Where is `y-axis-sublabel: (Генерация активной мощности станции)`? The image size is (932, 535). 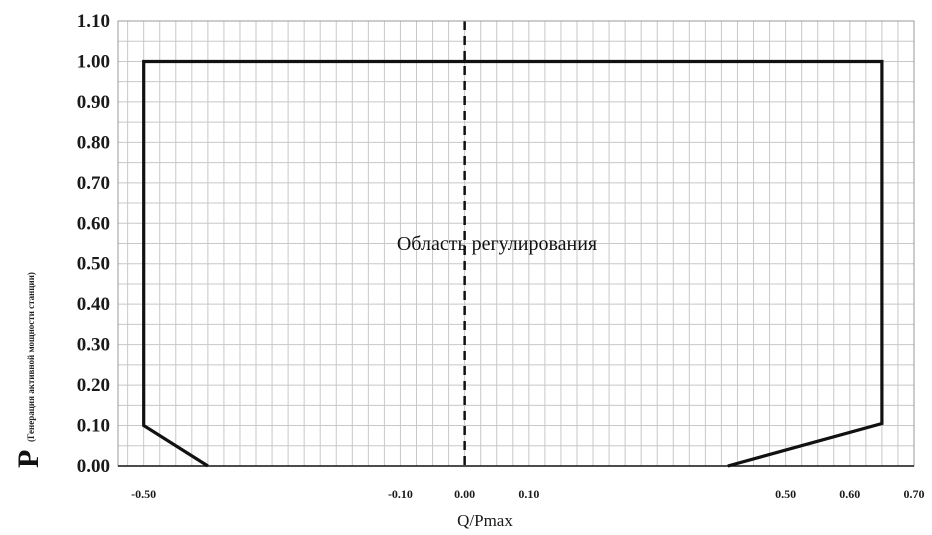
y-axis-sublabel: (Генерация активной мощности станции) is located at coordinates (31, 357).